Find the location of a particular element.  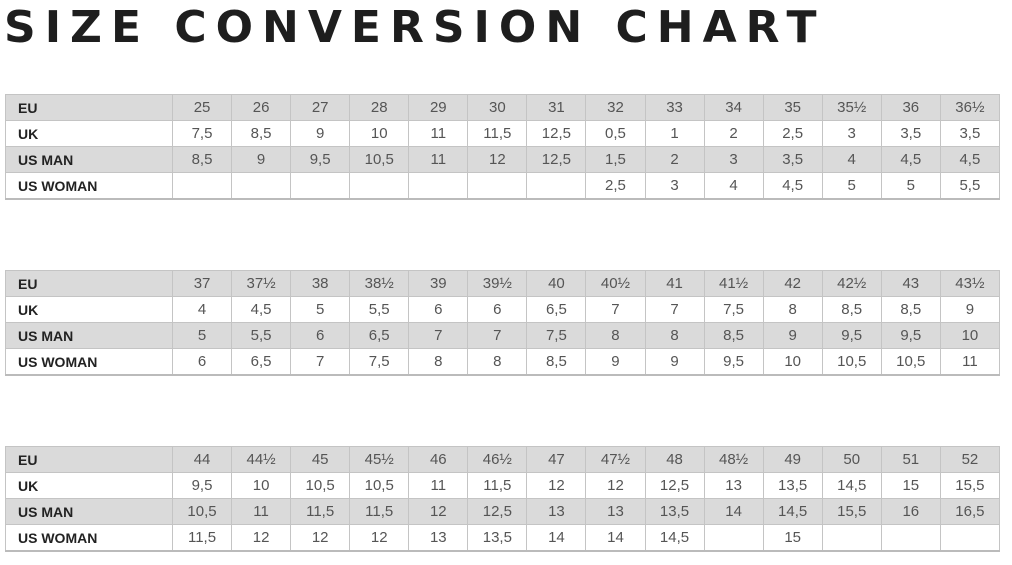

size-cell: 26 is located at coordinates (261, 107).